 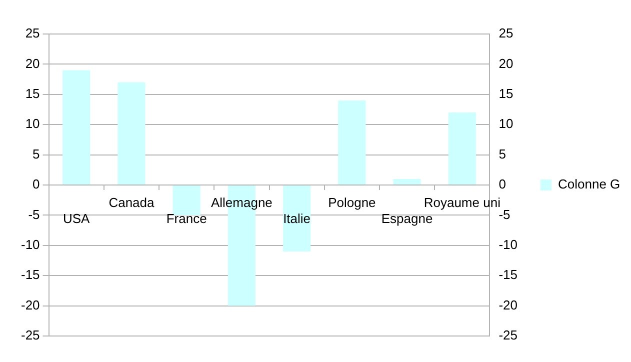 I want to click on y-tick-label: 5, so click(x=36, y=154).